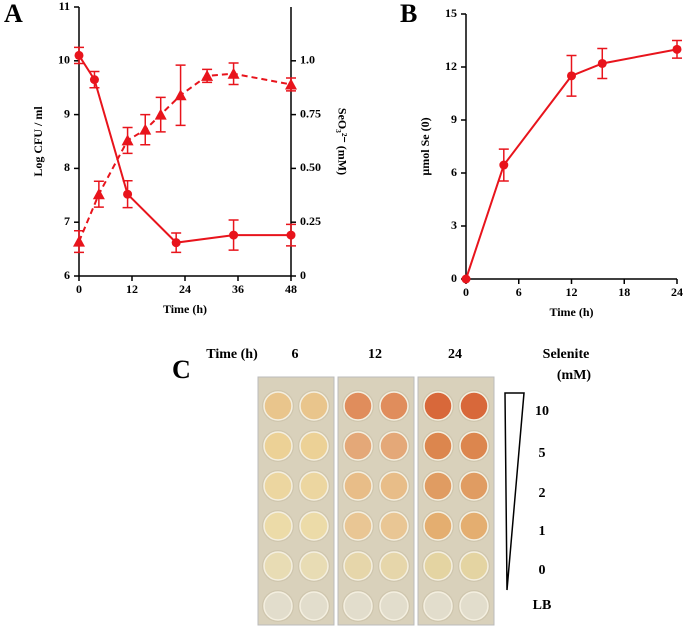 This screenshot has height=629, width=685. Describe the element at coordinates (310, 221) in the screenshot. I see `y2-tick-label: 0.25` at that location.